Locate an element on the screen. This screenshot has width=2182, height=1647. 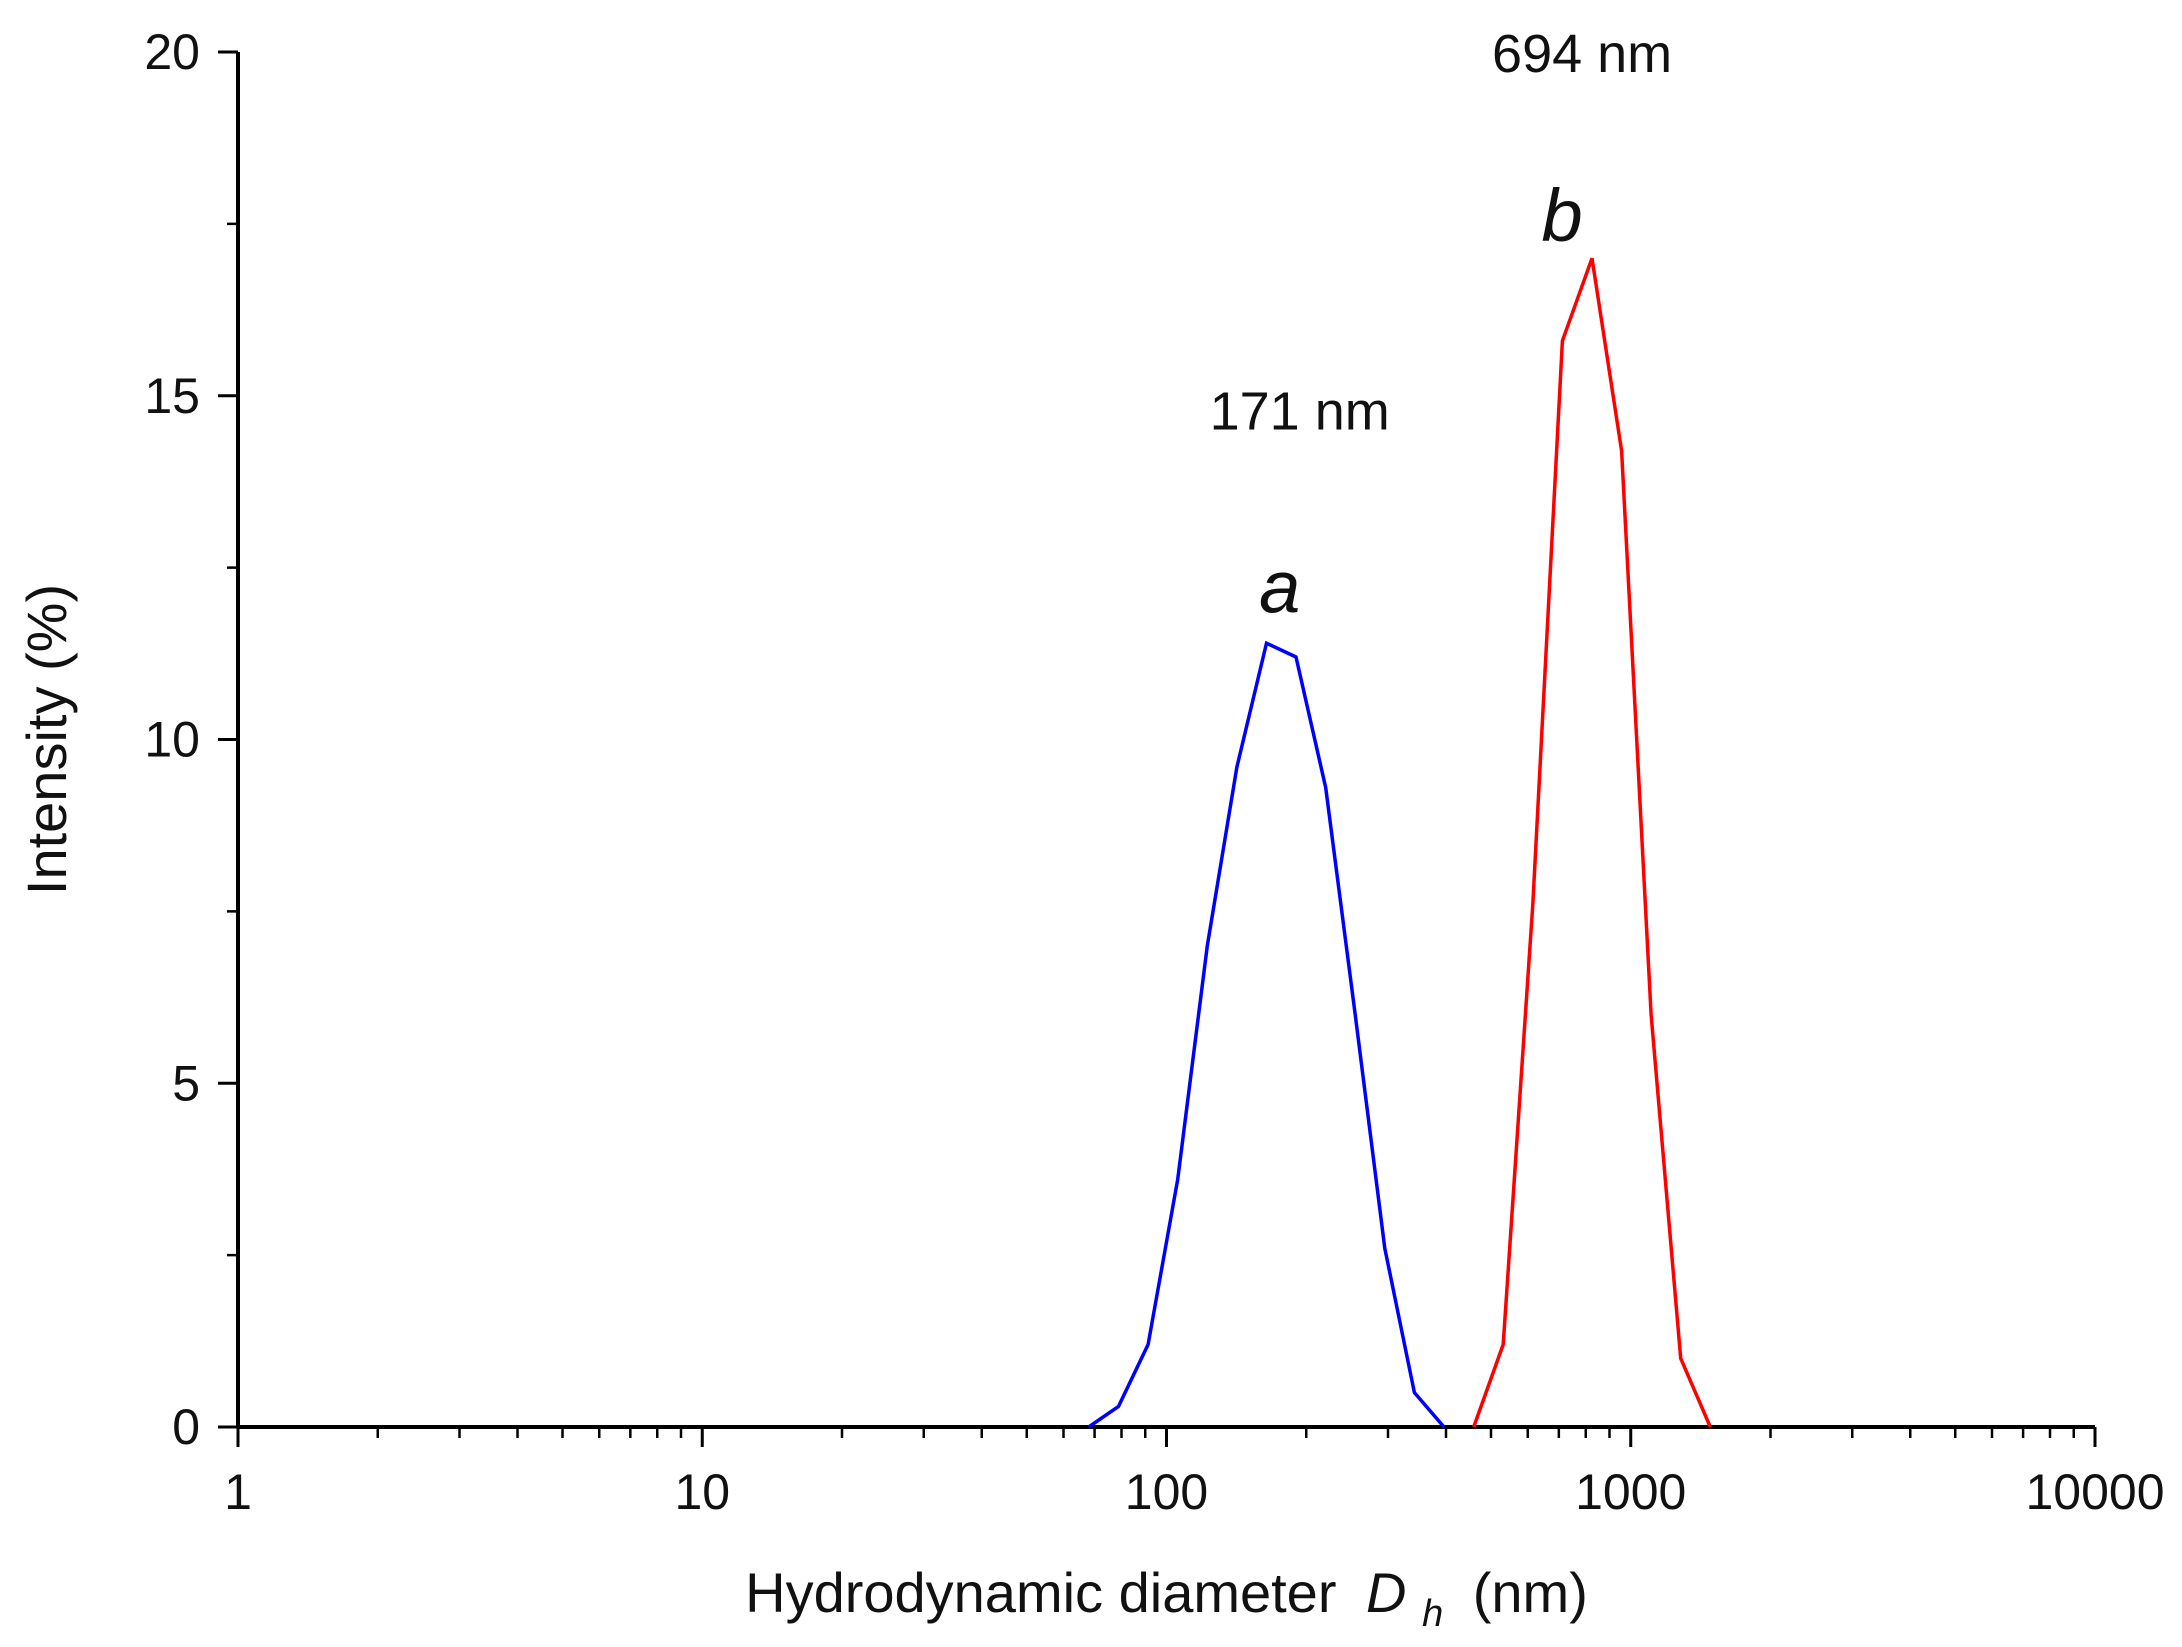
x-tick-label: 100 is located at coordinates (1166, 1492).